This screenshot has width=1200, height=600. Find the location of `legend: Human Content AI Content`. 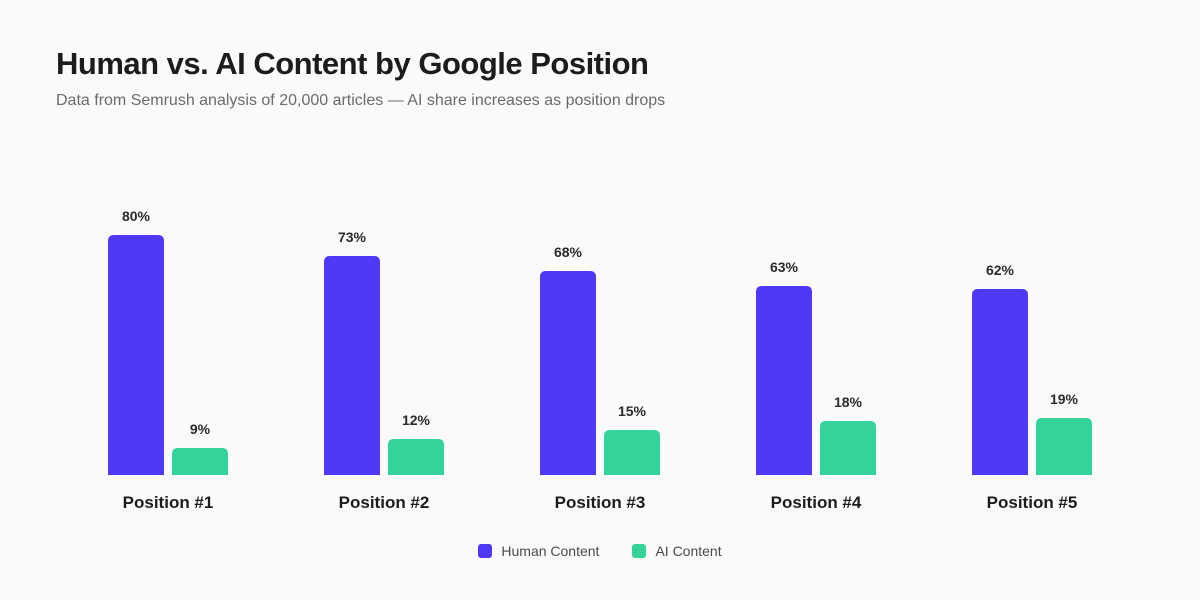

legend: Human Content AI Content is located at coordinates (600, 551).